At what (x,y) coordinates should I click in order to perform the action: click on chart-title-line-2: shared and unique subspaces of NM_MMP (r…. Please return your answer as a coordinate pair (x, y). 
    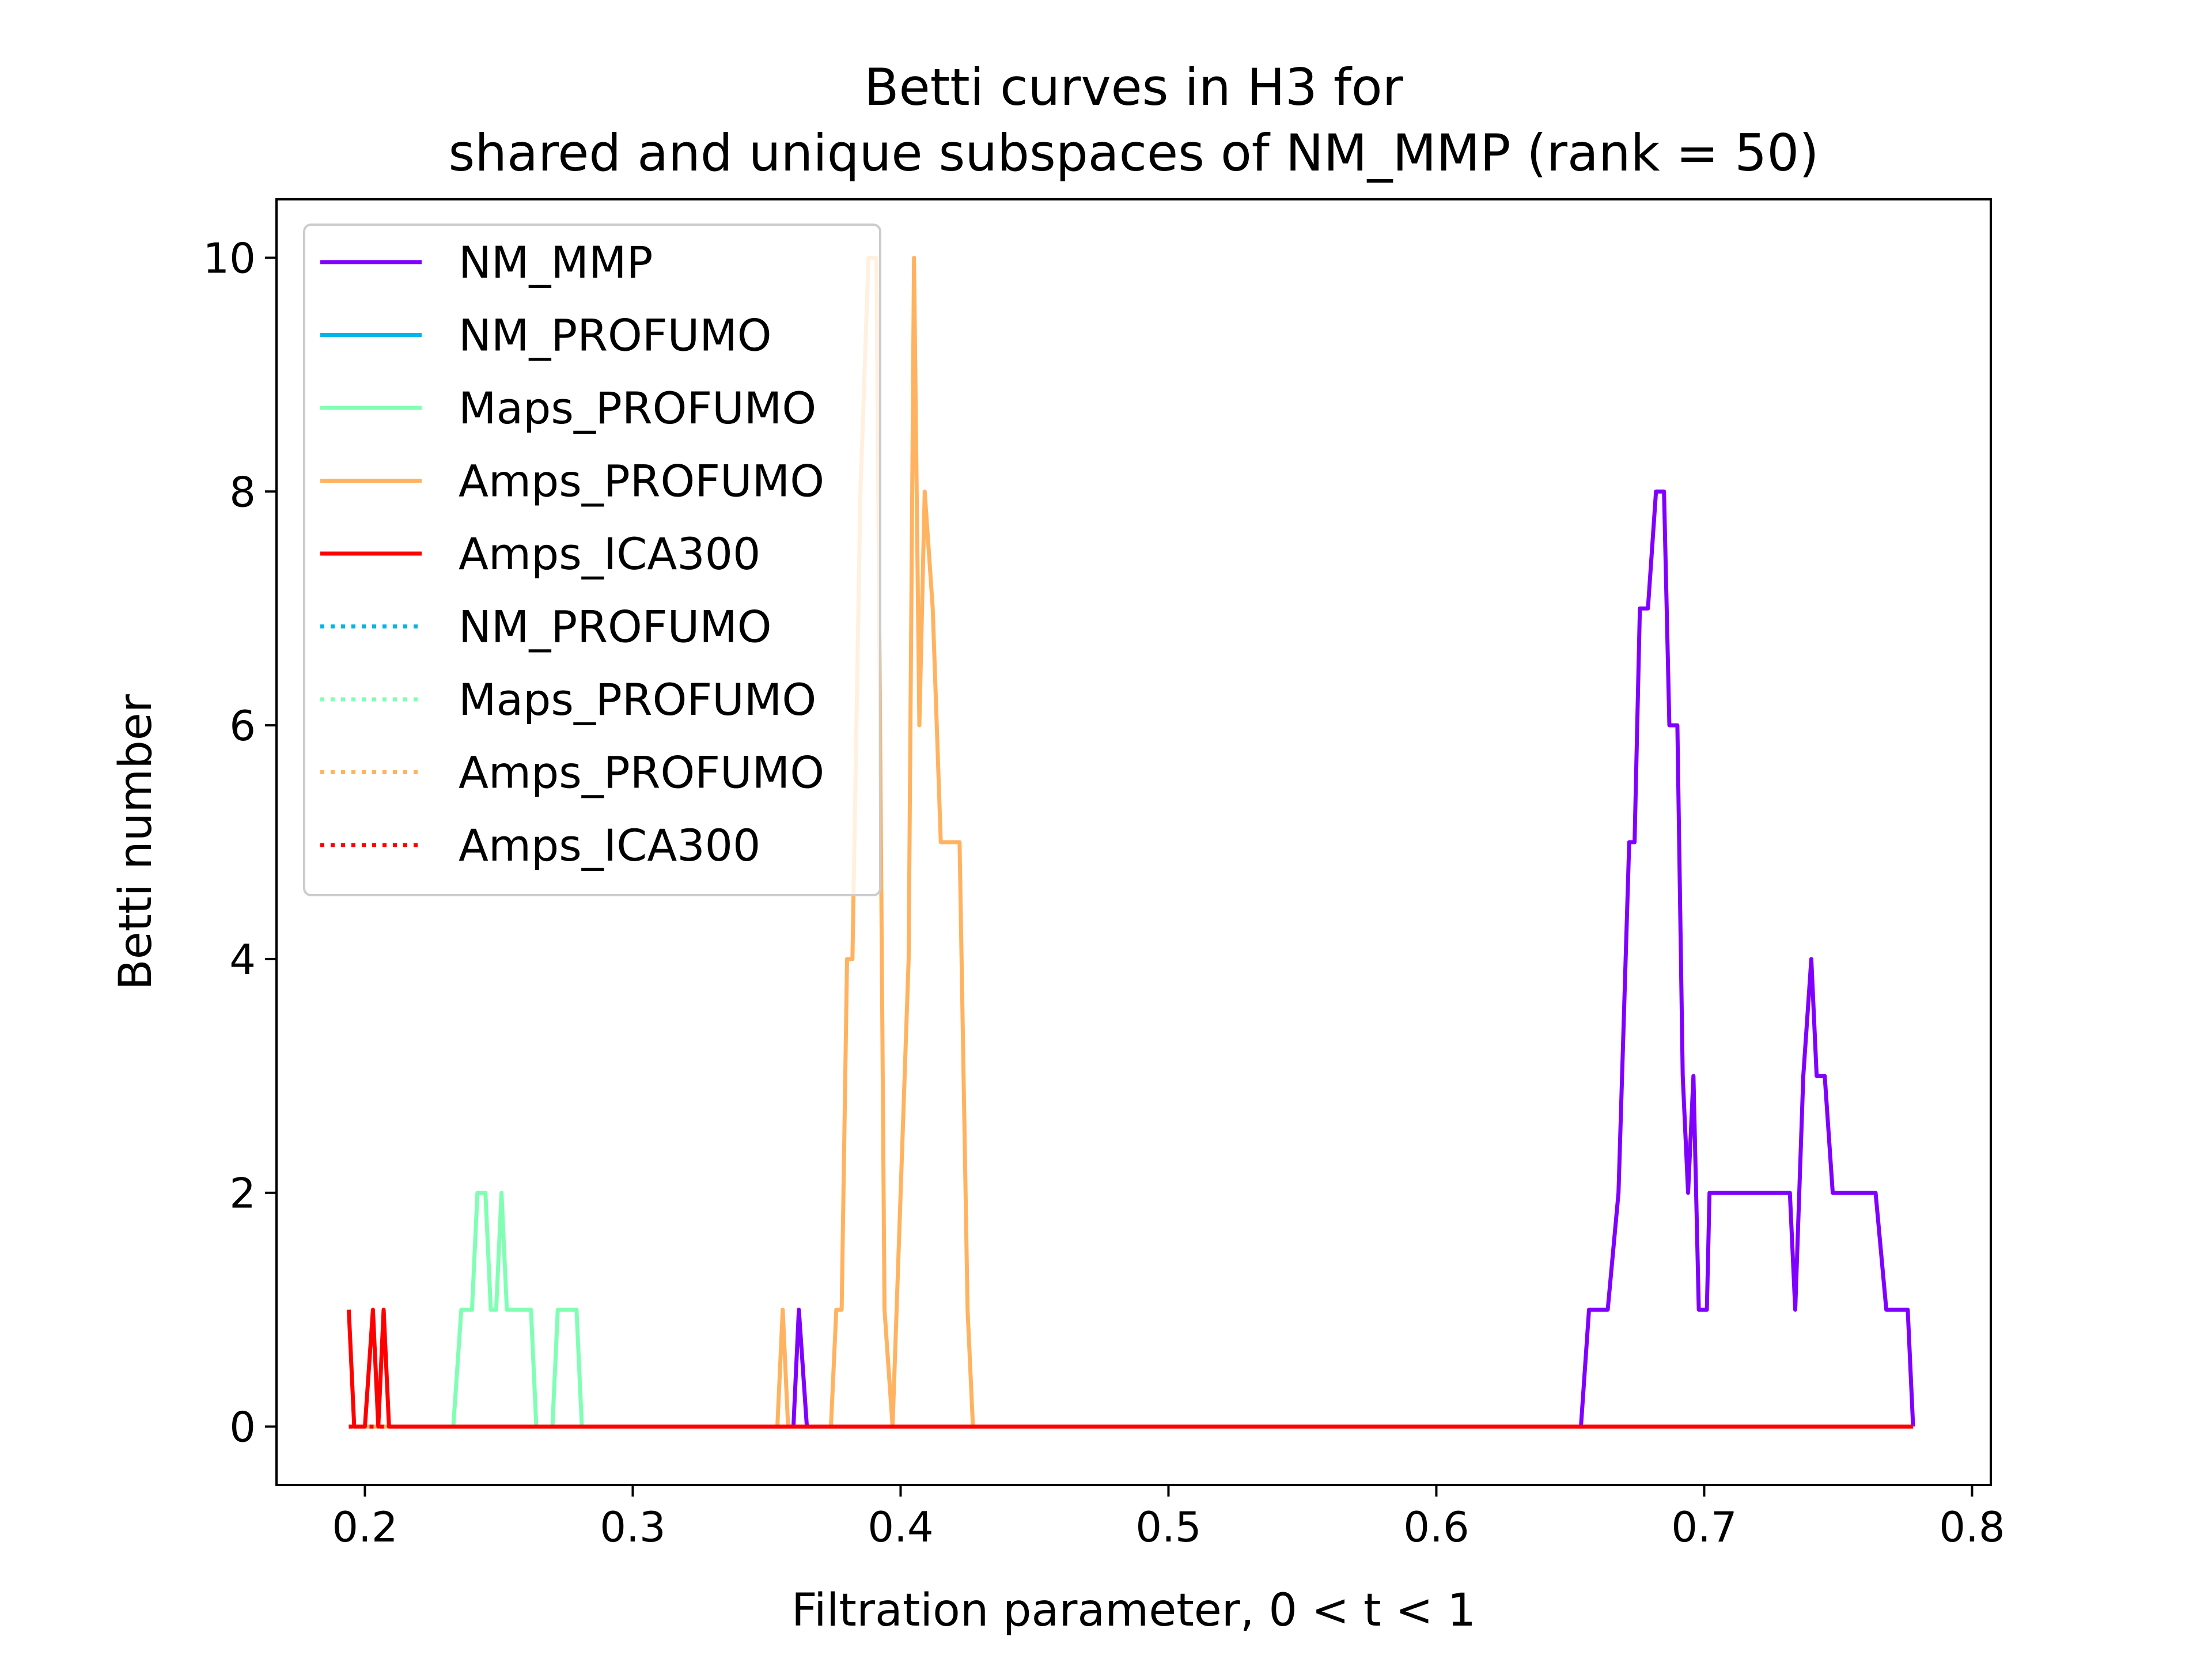
    Looking at the image, I should click on (1133, 153).